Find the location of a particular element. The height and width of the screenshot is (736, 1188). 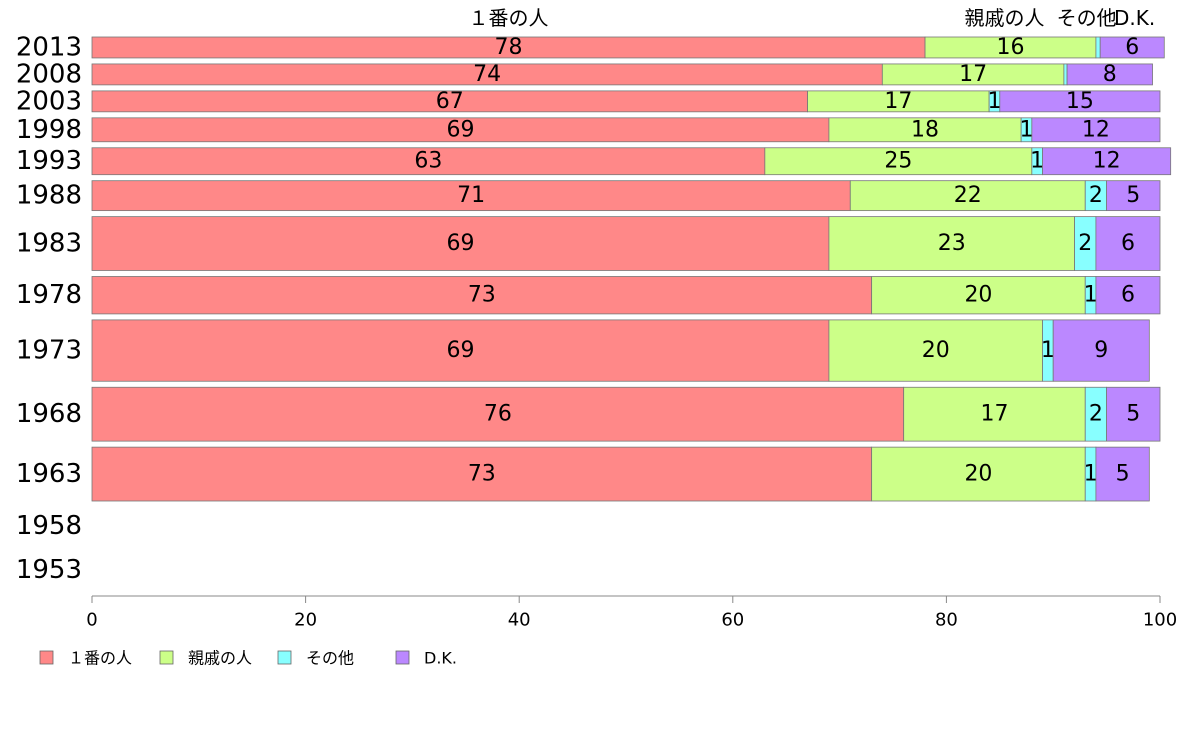

data-label-1998-1: 18 is located at coordinates (925, 129).